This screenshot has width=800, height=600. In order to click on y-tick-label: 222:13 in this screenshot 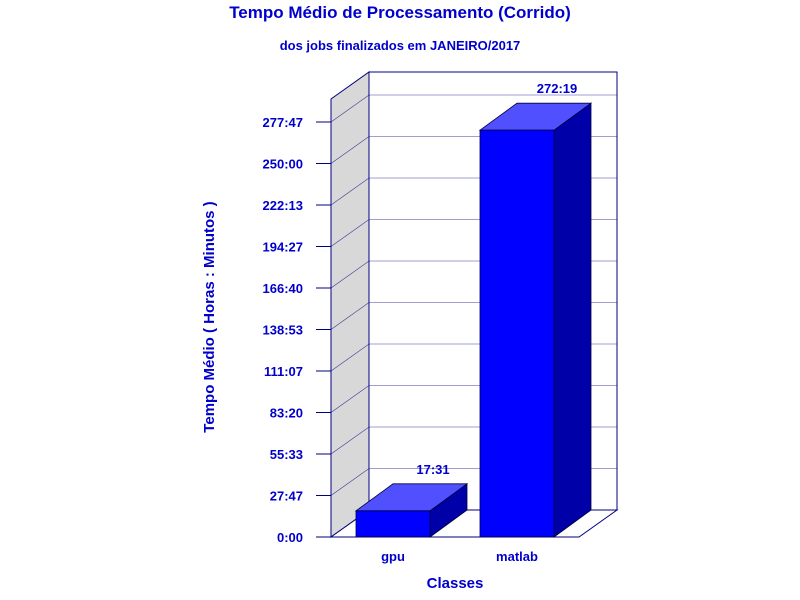, I will do `click(283, 205)`.